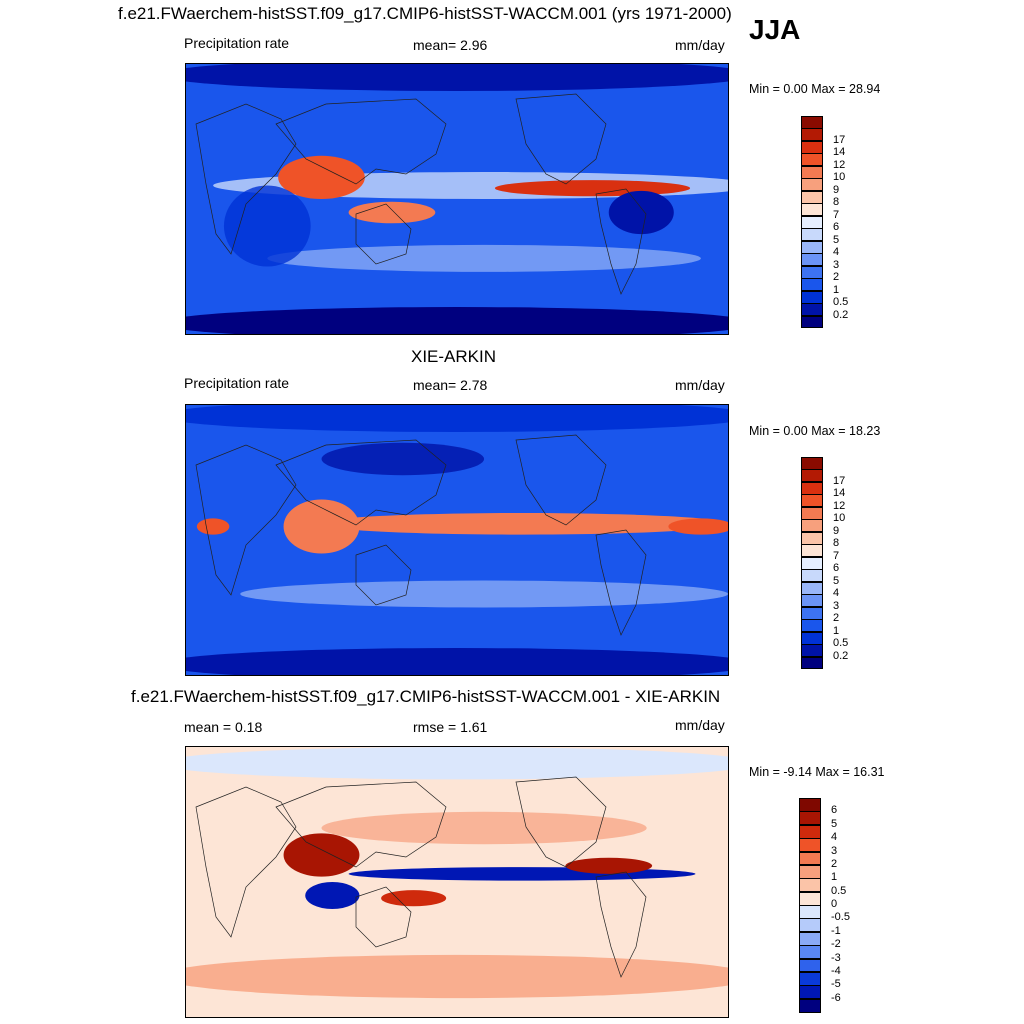 The height and width of the screenshot is (1024, 1024). I want to click on colorbar-tick-label: 6, so click(836, 568).